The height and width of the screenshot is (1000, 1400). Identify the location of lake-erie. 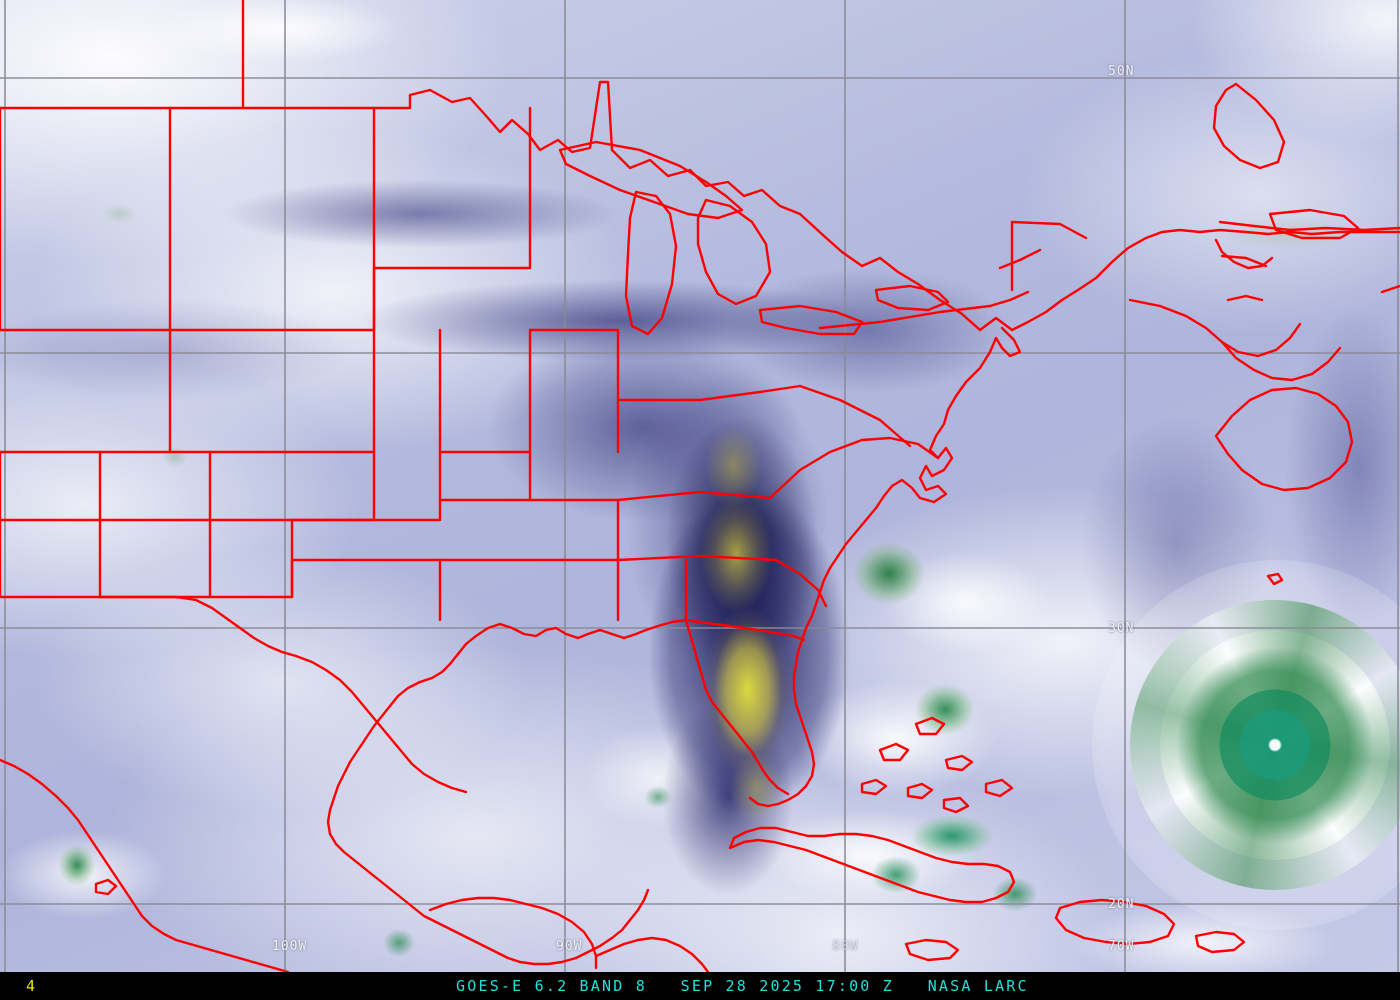
(811, 320).